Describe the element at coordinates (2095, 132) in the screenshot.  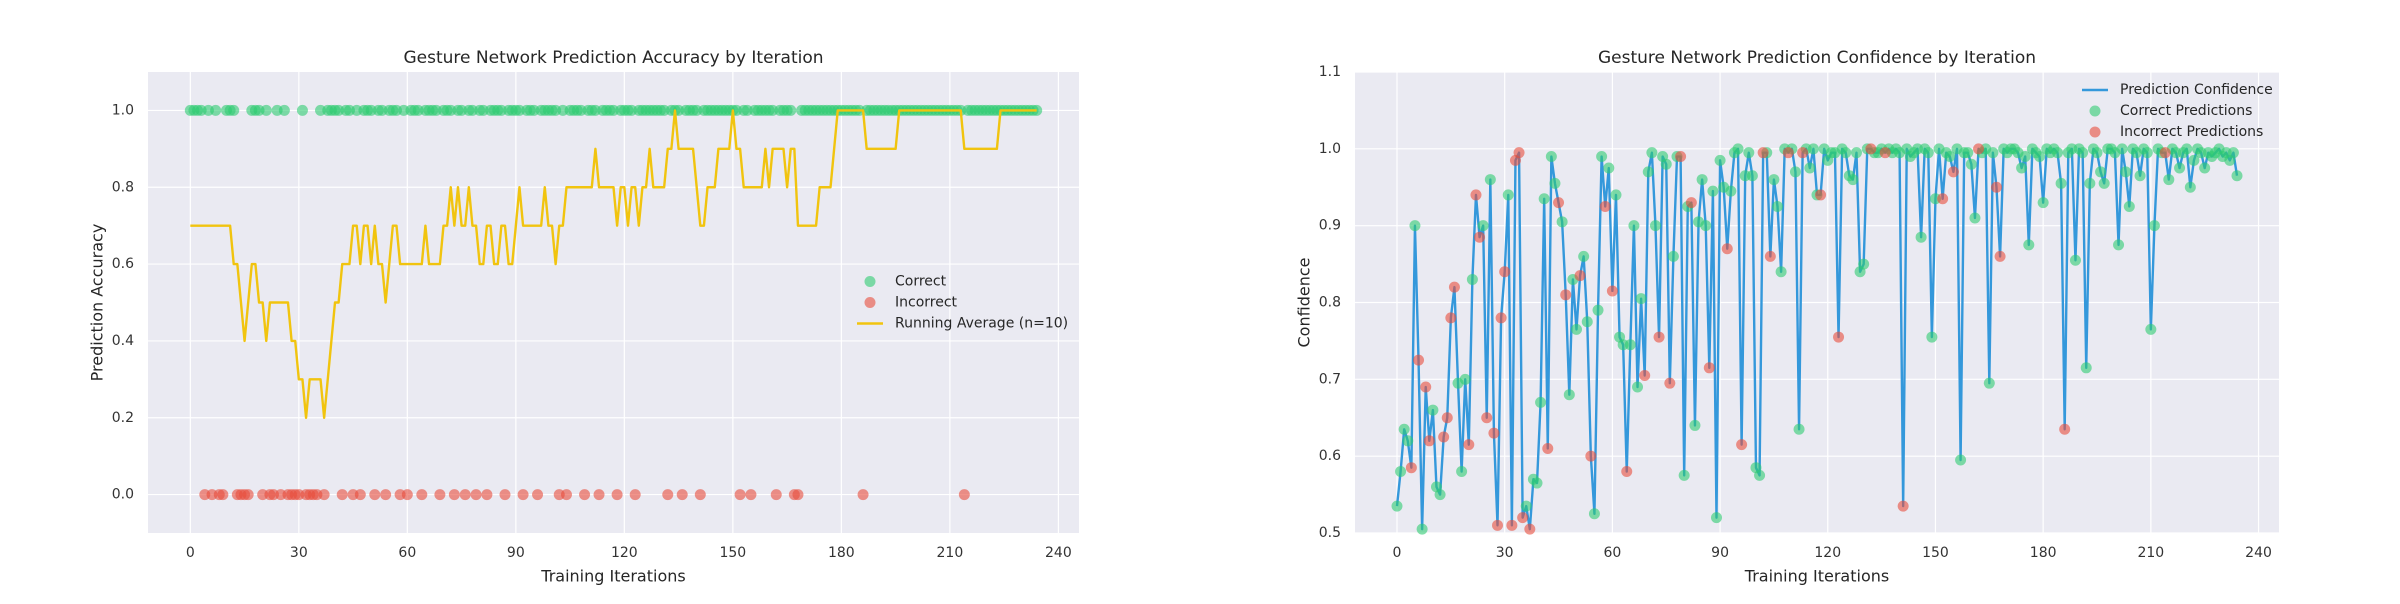
I see `legend-swatch` at that location.